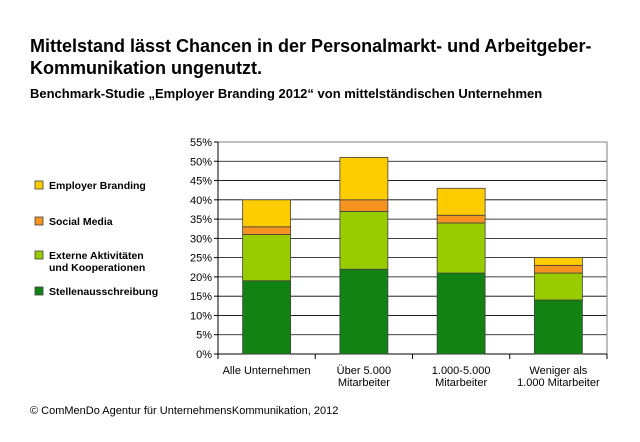 Image resolution: width=640 pixels, height=442 pixels. What do you see at coordinates (364, 371) in the screenshot?
I see `x-category-label: Über 5.000` at bounding box center [364, 371].